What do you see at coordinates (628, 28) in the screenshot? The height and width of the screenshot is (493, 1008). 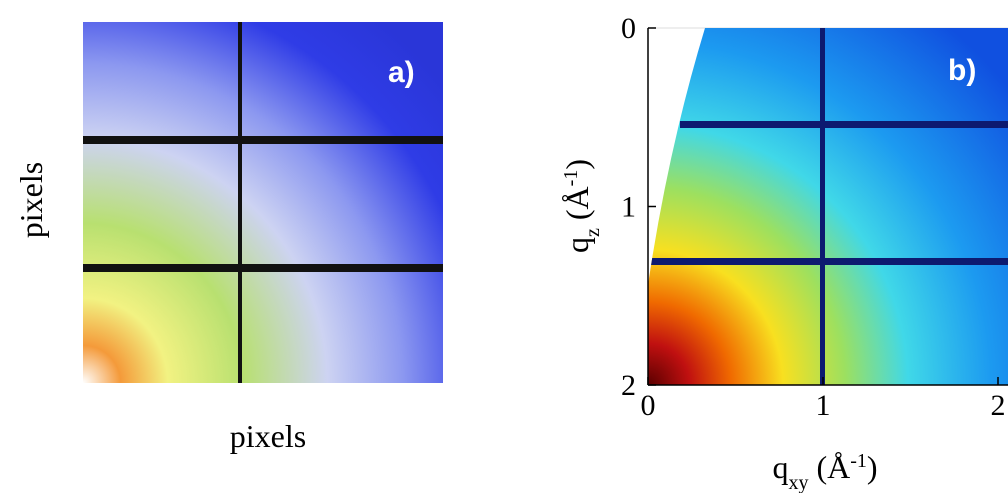 I see `y-tick-label: 0` at bounding box center [628, 28].